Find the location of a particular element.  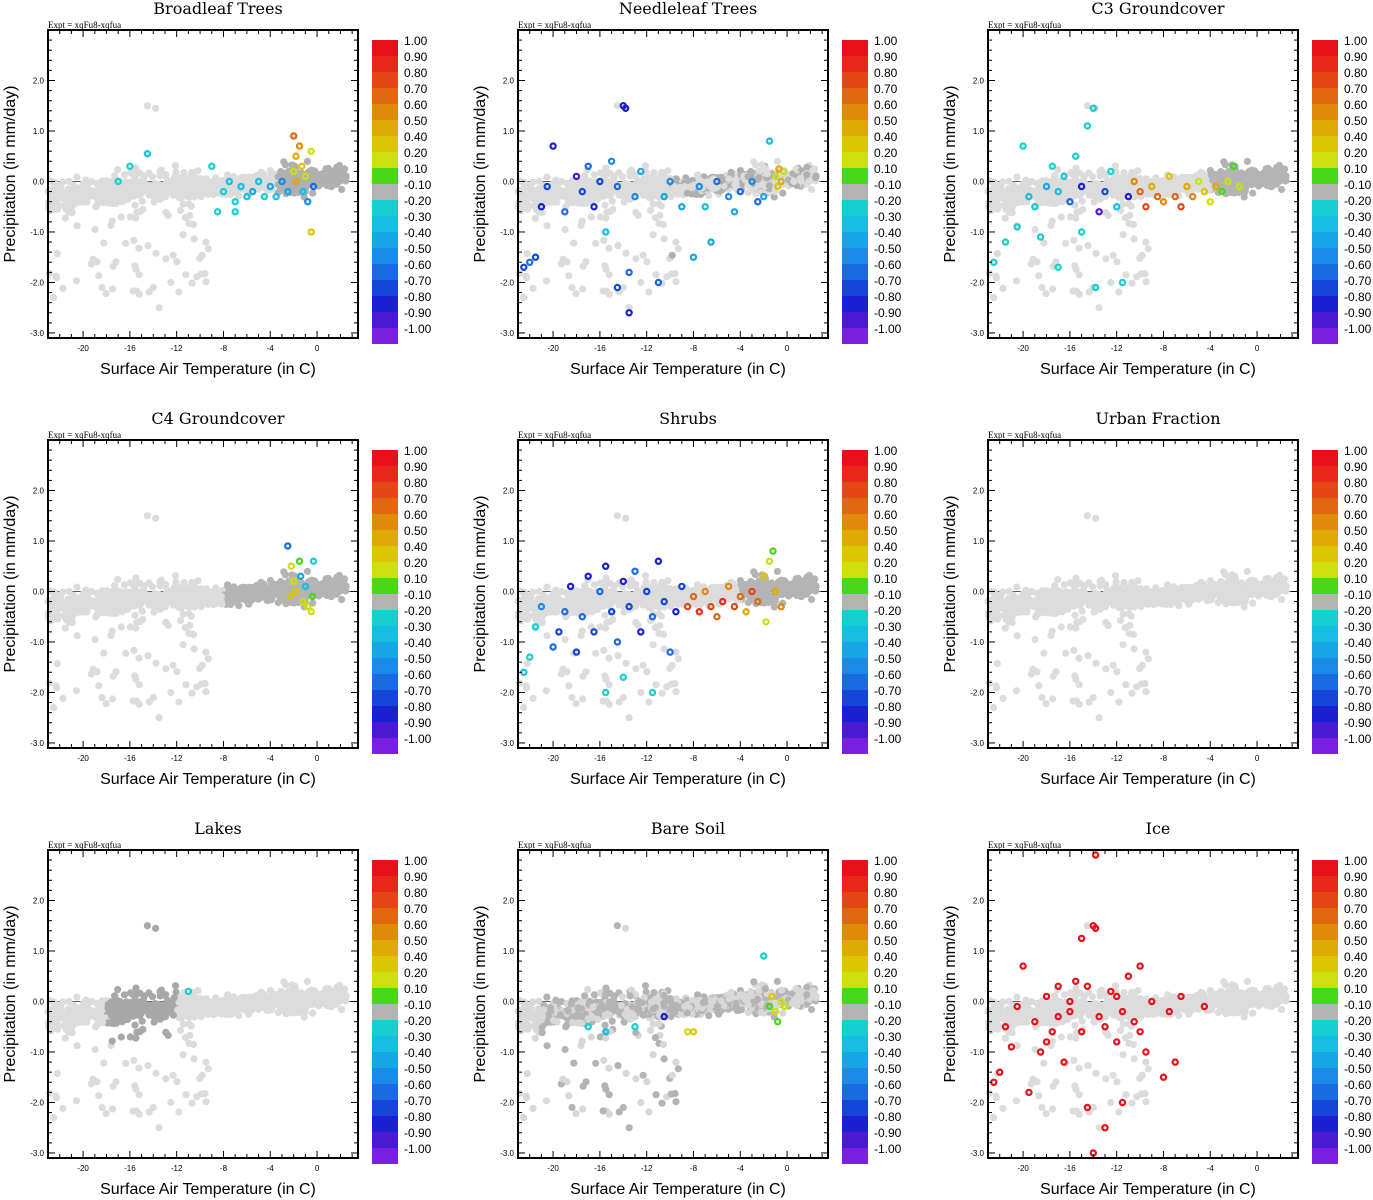

y-tick-label: -3.0 is located at coordinates (37, 333).